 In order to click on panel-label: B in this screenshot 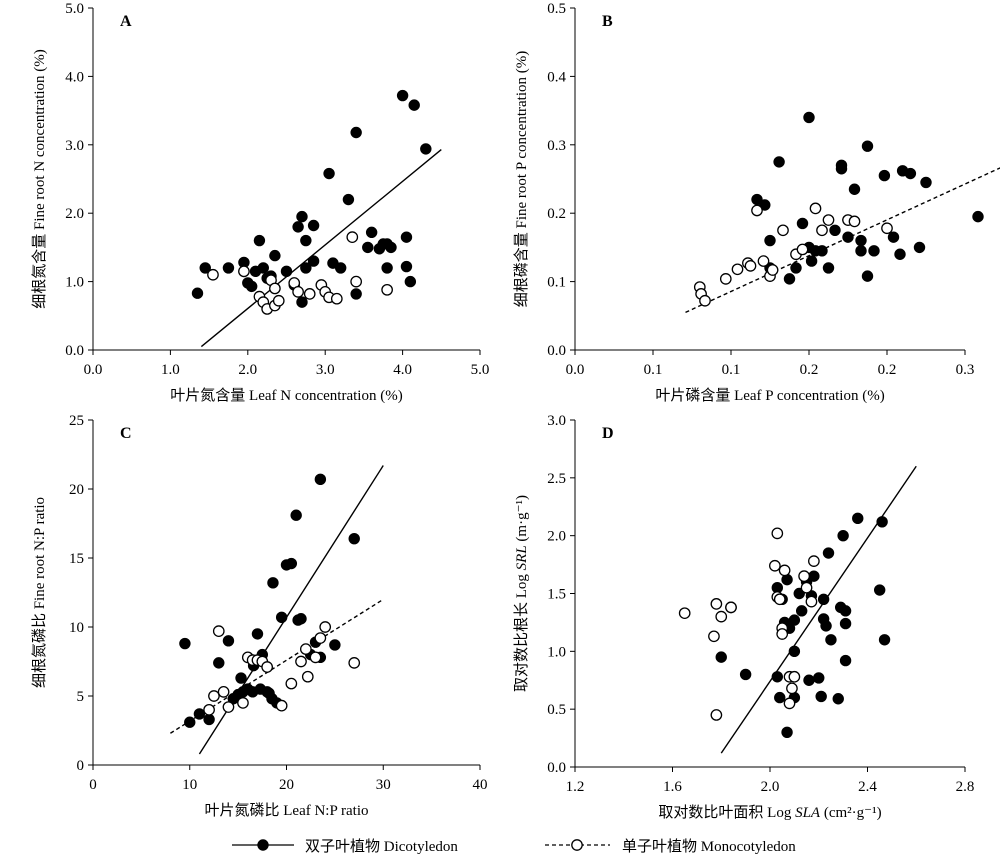, I will do `click(607, 21)`.